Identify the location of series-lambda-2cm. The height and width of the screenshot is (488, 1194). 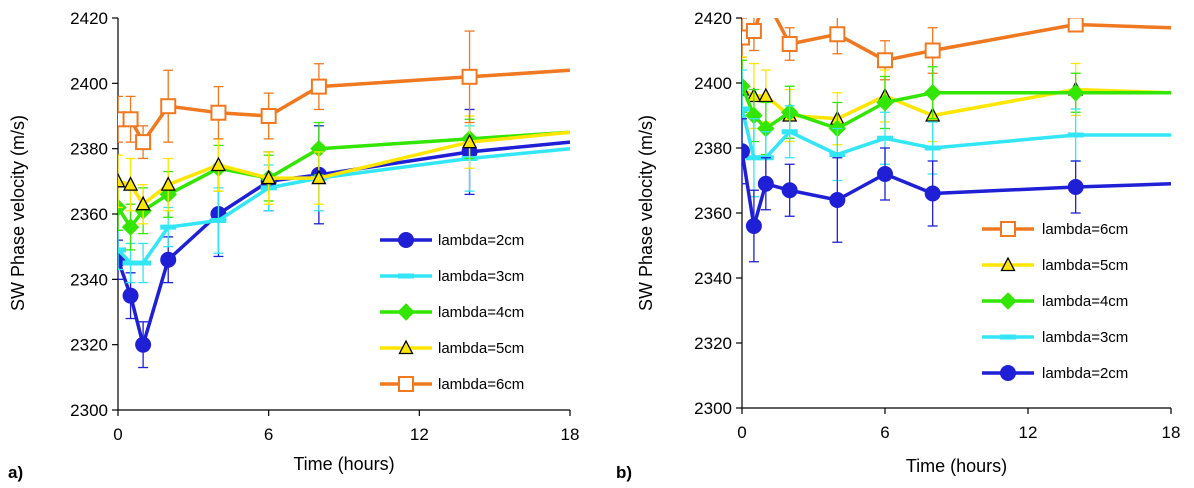
(956, 190).